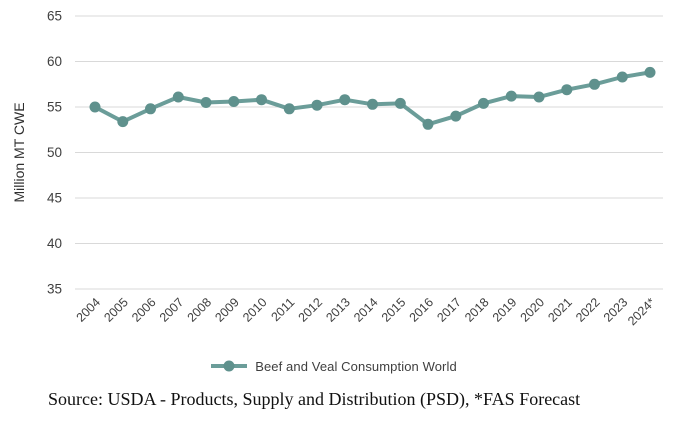  What do you see at coordinates (19, 152) in the screenshot?
I see `y-axis-title: Million MT CWE` at bounding box center [19, 152].